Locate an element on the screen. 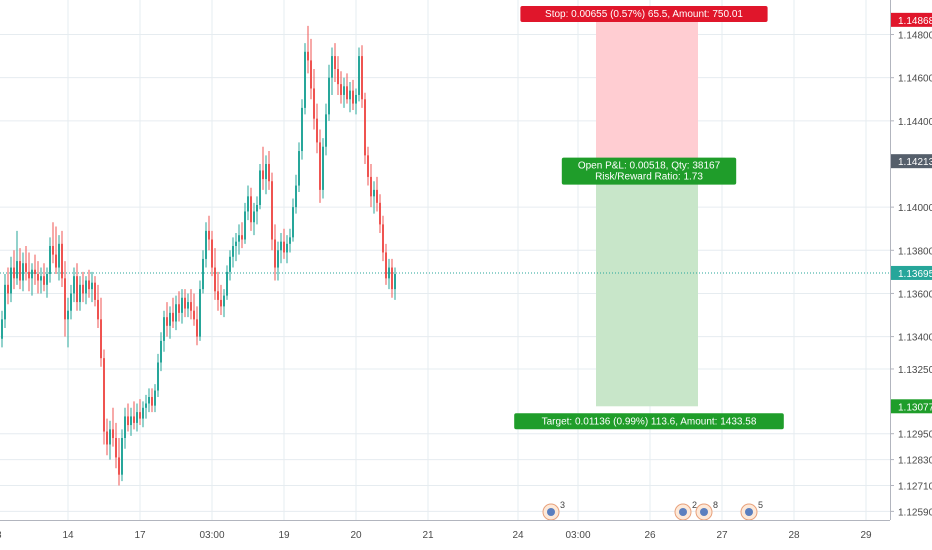  target-zone is located at coordinates (647, 284).